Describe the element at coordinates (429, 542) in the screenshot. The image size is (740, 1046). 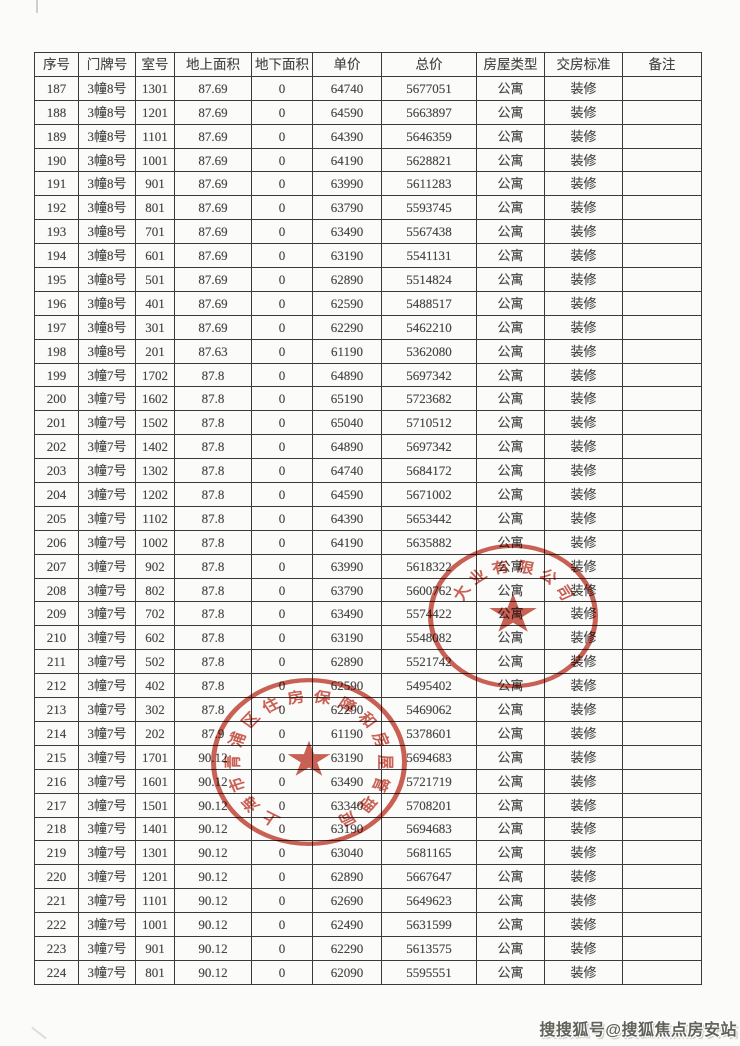
I see `cell-total_price: 5635882` at that location.